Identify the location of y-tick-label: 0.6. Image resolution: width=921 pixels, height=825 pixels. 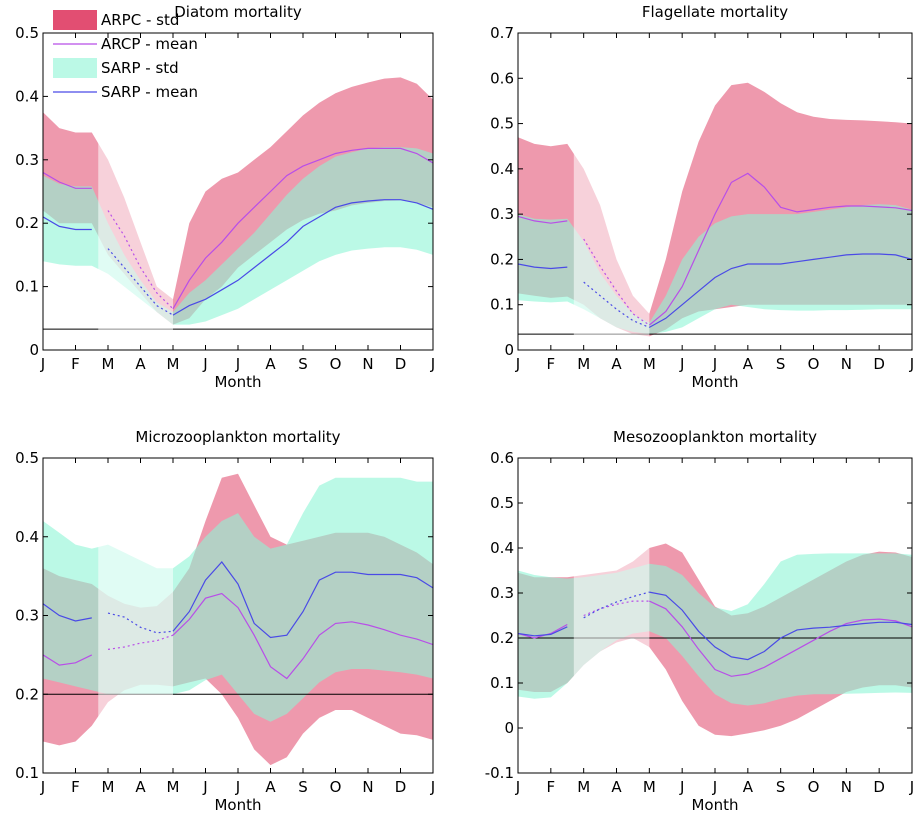
(502, 458).